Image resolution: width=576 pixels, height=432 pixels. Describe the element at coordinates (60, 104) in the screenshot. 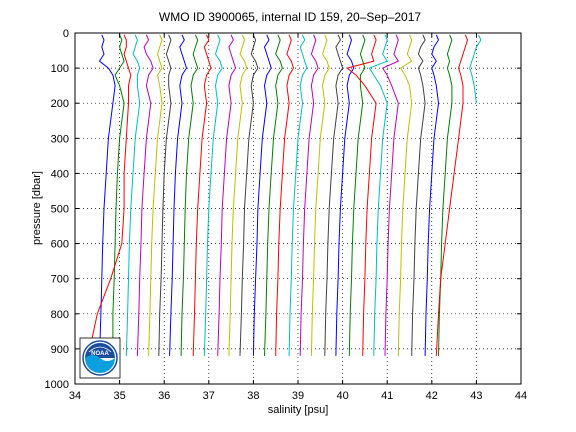

I see `y-tick-label: 200` at that location.